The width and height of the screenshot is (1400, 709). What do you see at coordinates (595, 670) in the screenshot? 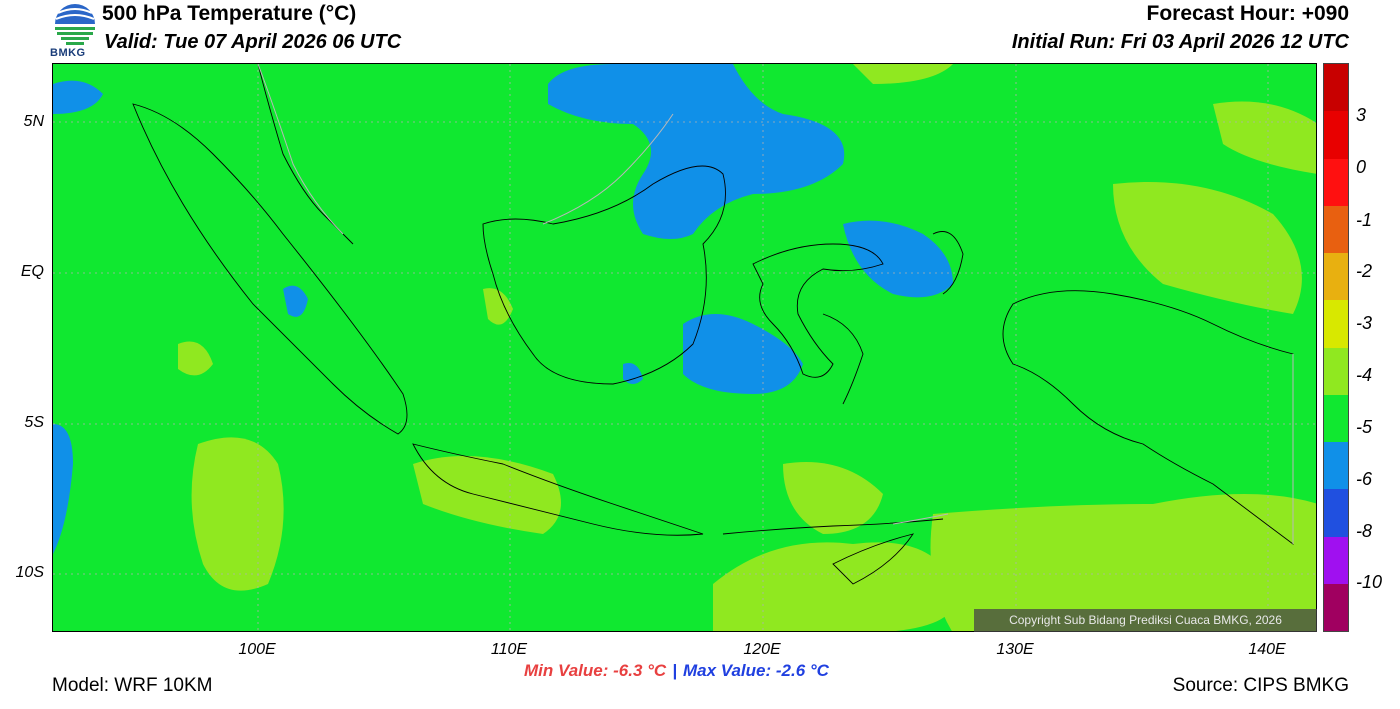
I see `min-value: Min Value: -6.3 °C` at bounding box center [595, 670].